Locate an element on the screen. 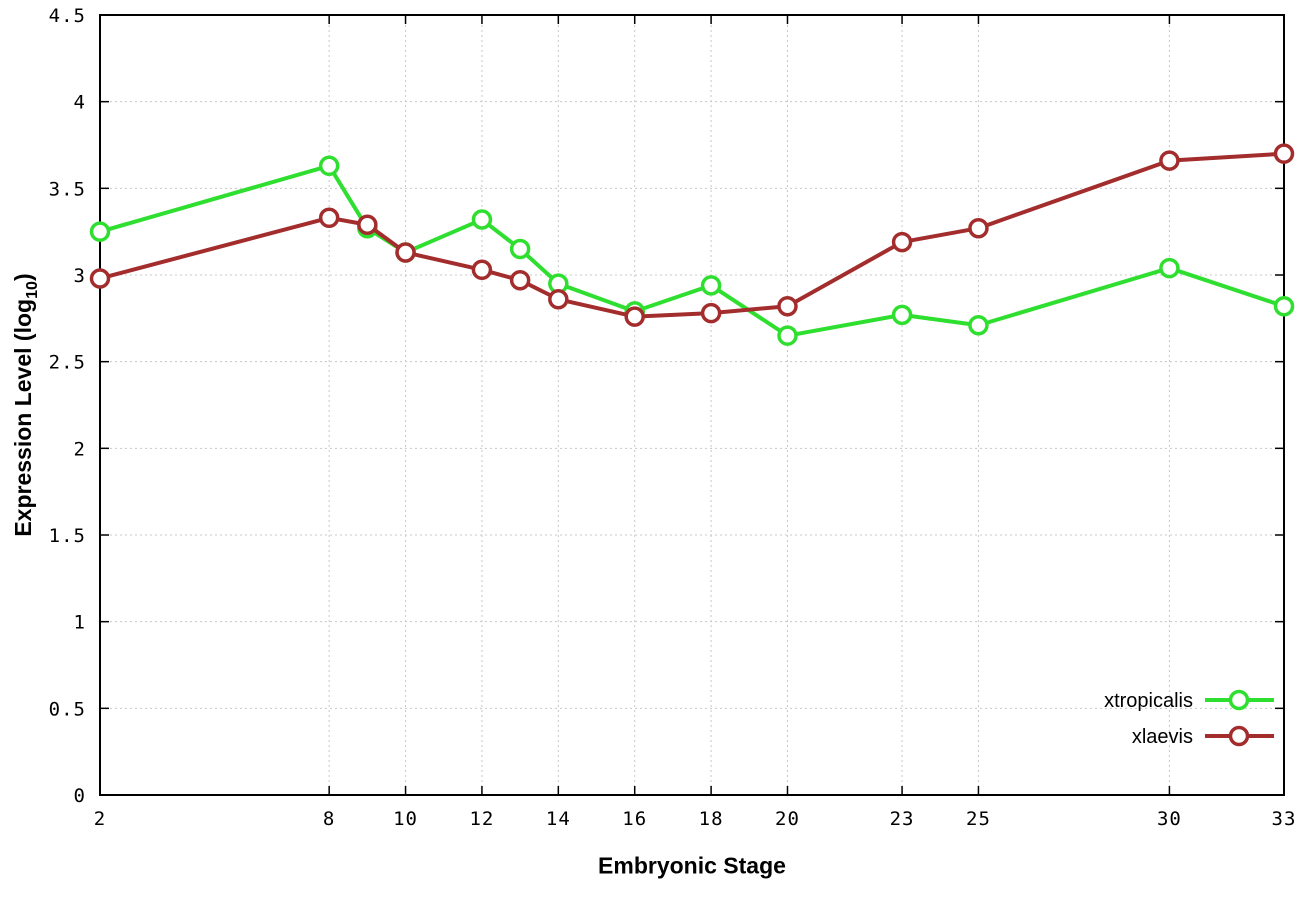 The width and height of the screenshot is (1296, 907). y-tick-label: 2 is located at coordinates (80, 449).